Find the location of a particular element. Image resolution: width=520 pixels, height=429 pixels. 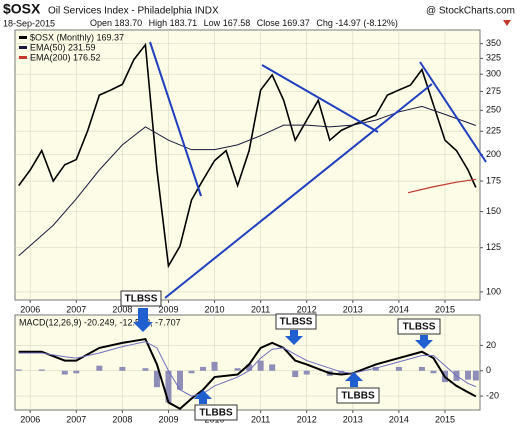

symbol: $OSX is located at coordinates (22, 9).